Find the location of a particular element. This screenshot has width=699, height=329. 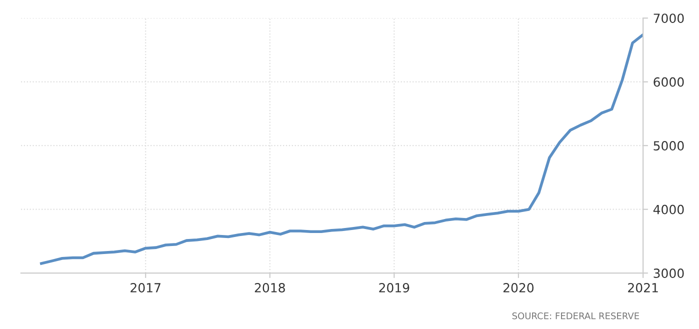

x-tick-label: 2020 is located at coordinates (518, 287).